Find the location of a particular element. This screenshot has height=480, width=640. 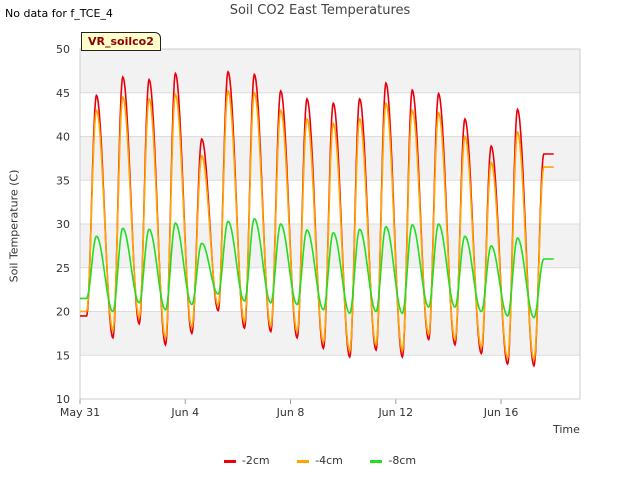

y-axis-label: Soil Temperature (C) is located at coordinates (14, 226).